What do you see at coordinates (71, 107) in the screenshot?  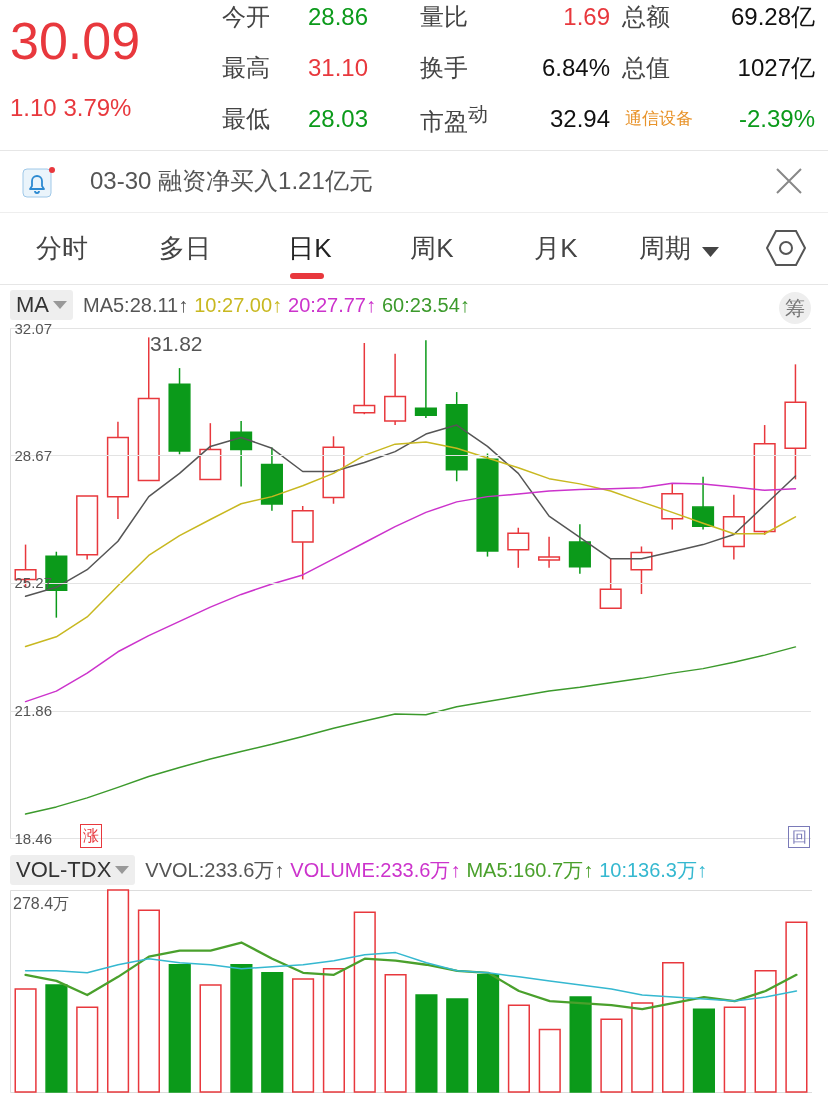 I see `text: 1.10 3.79%` at bounding box center [71, 107].